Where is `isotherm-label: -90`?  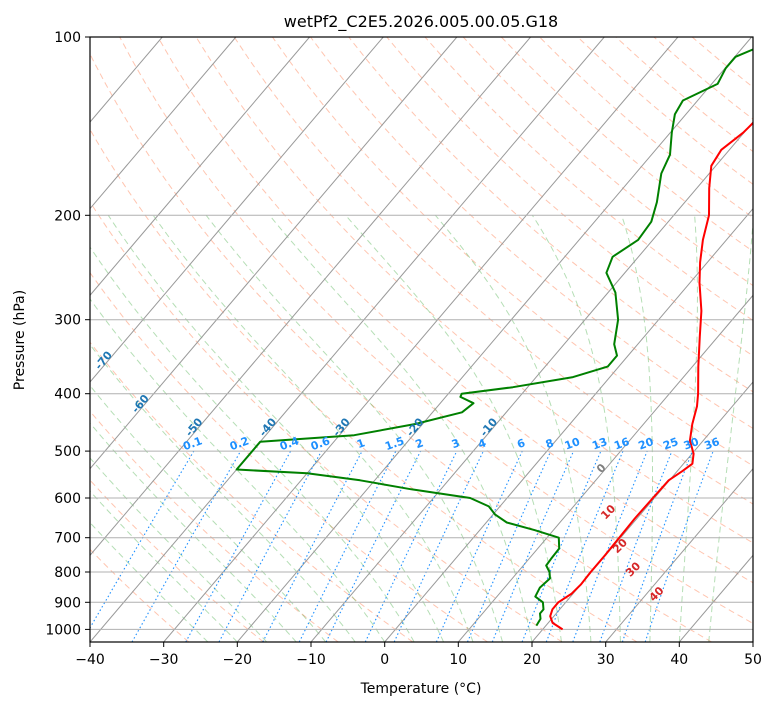 isotherm-label: -90 is located at coordinates (35, 267).